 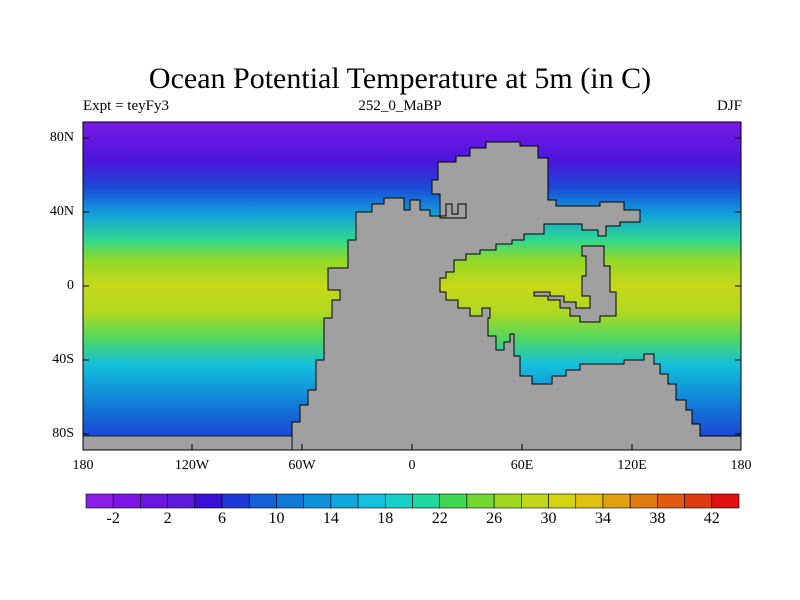 What do you see at coordinates (113, 518) in the screenshot?
I see `colorbar-label: -2` at bounding box center [113, 518].